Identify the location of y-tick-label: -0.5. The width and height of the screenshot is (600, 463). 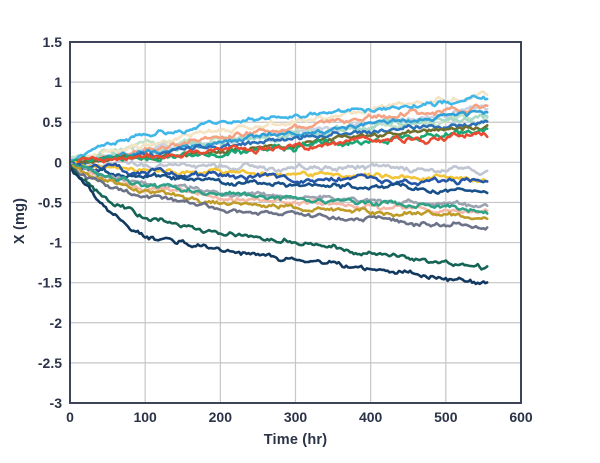
(50, 202).